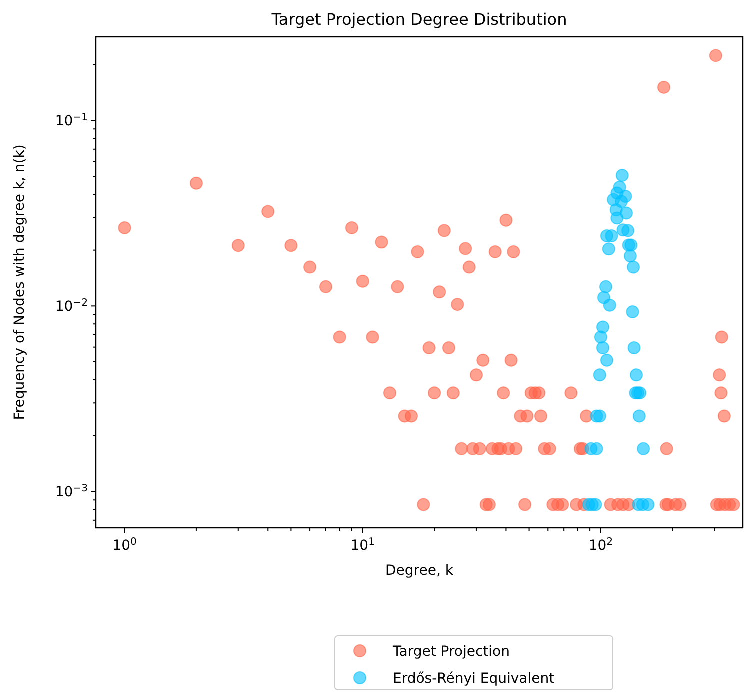  I want to click on x-axis-title: Degree, k, so click(420, 571).